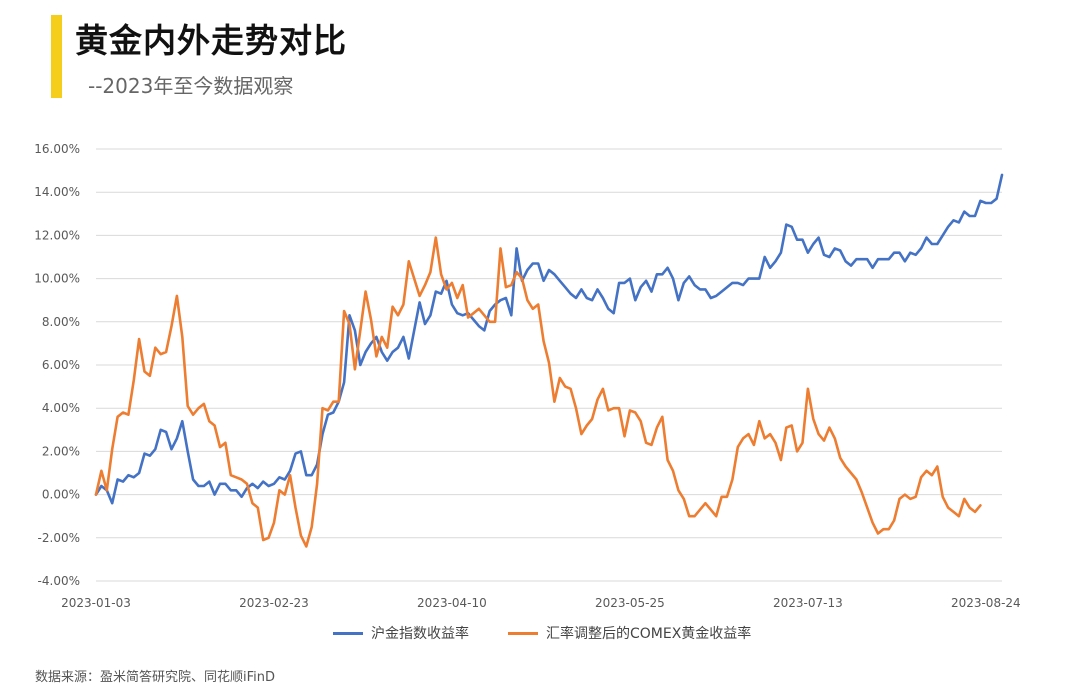  What do you see at coordinates (61, 322) in the screenshot?
I see `y-tick-label: 8.00%` at bounding box center [61, 322].